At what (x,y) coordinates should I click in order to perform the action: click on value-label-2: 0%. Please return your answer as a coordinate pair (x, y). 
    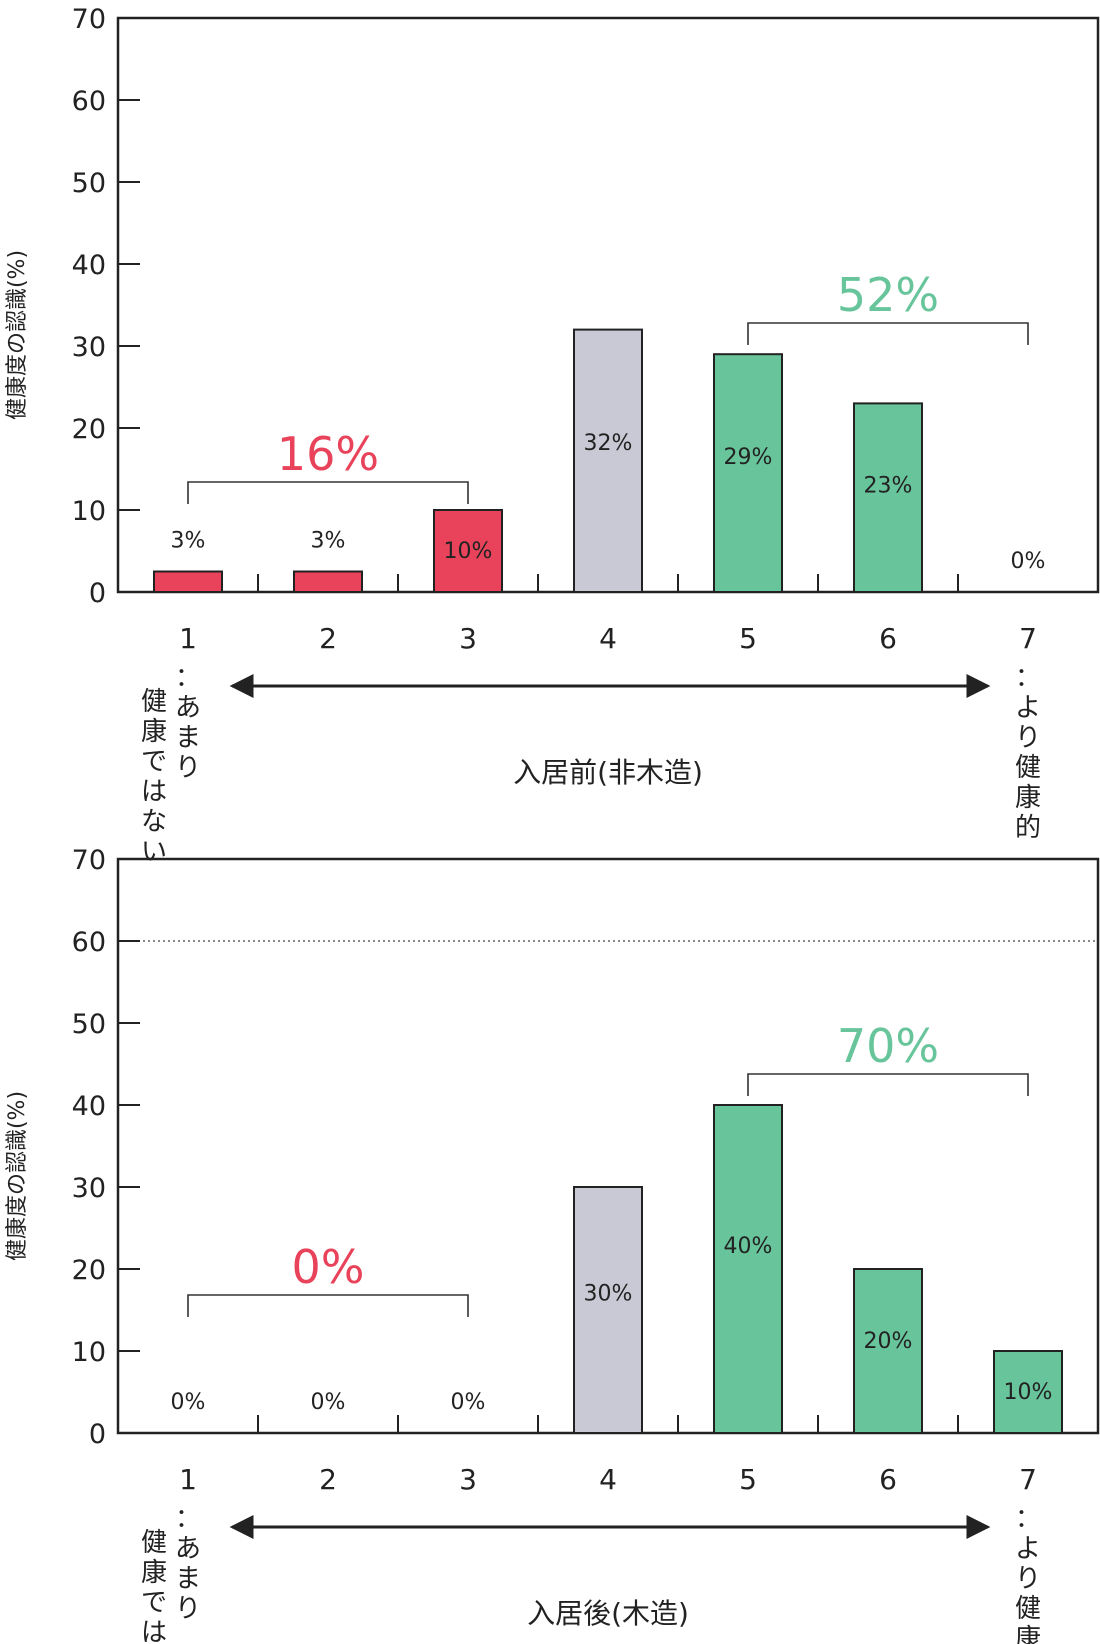
    Looking at the image, I should click on (328, 1402).